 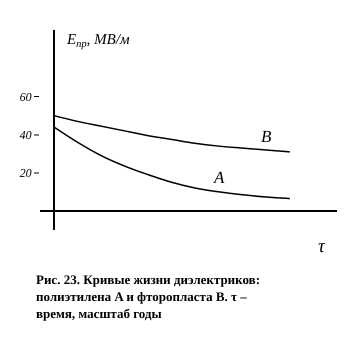 I want to click on y-tick-label: 60, so click(x=26, y=97).